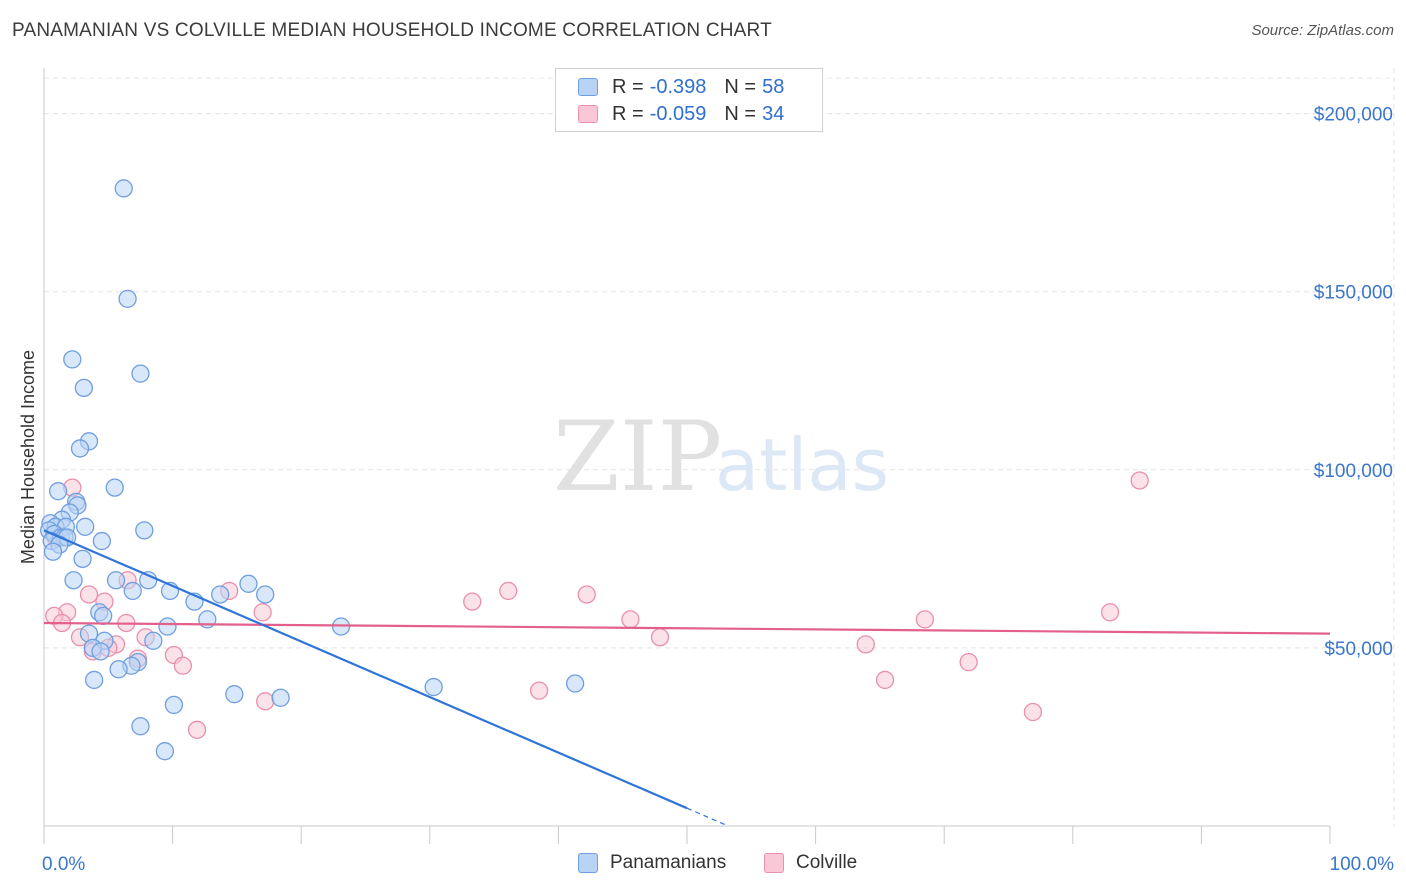  What do you see at coordinates (1353, 471) in the screenshot?
I see `y-tick-label: $100,000` at bounding box center [1353, 471].